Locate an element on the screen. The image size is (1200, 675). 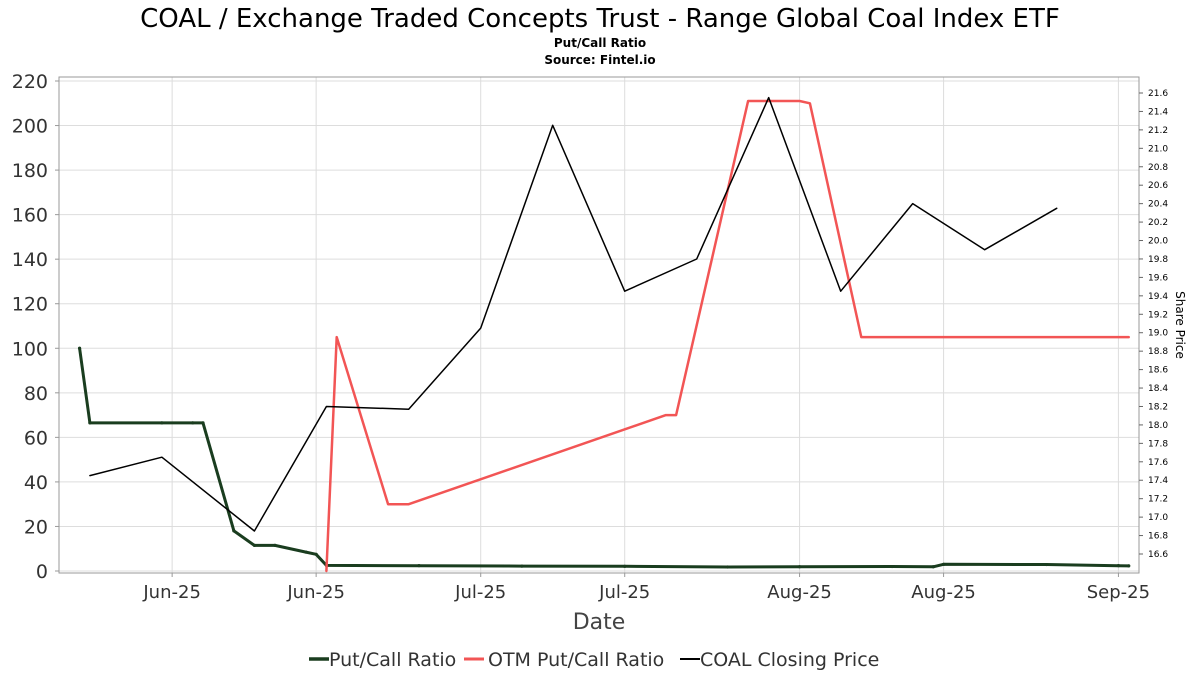
right-tick-label: 17.8 is located at coordinates (1158, 444).